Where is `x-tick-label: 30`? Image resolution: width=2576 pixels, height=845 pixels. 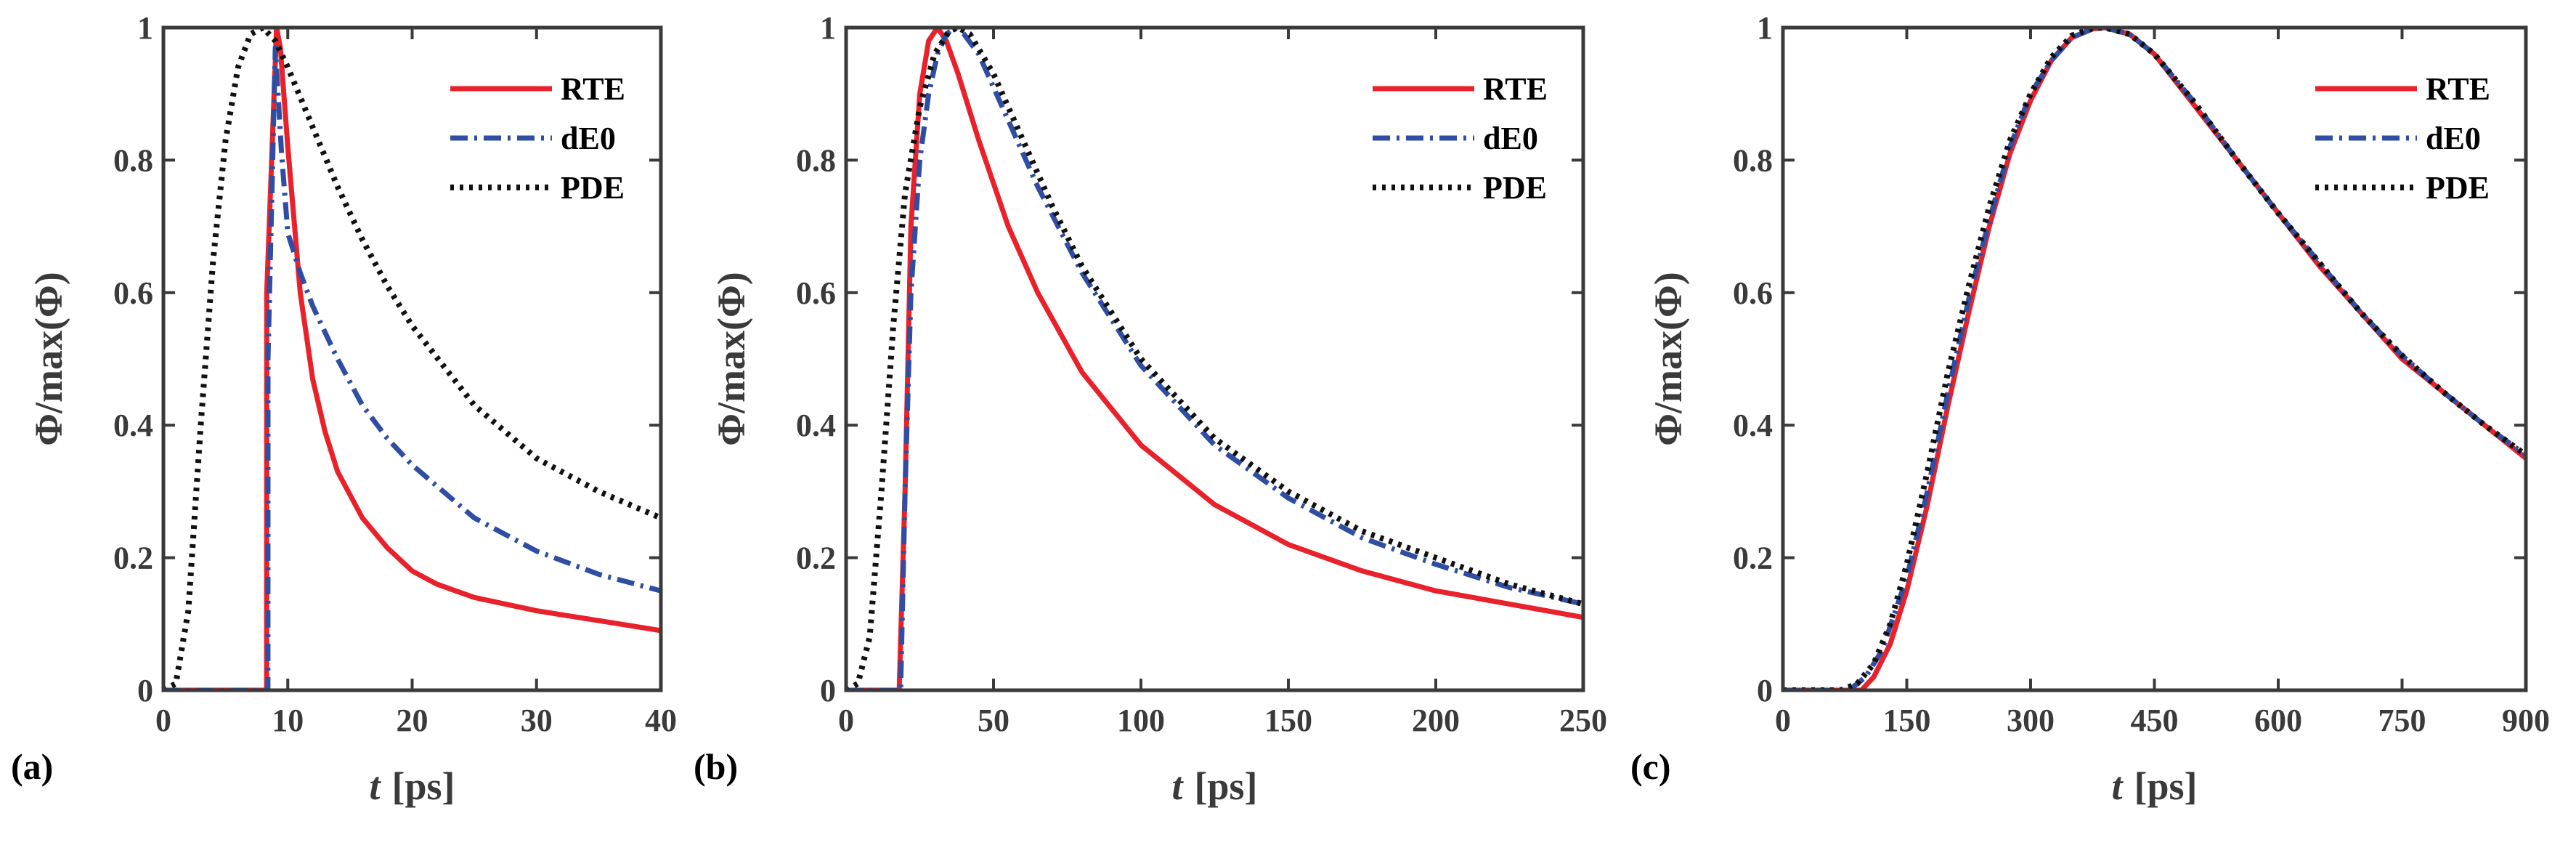 x-tick-label: 30 is located at coordinates (537, 720).